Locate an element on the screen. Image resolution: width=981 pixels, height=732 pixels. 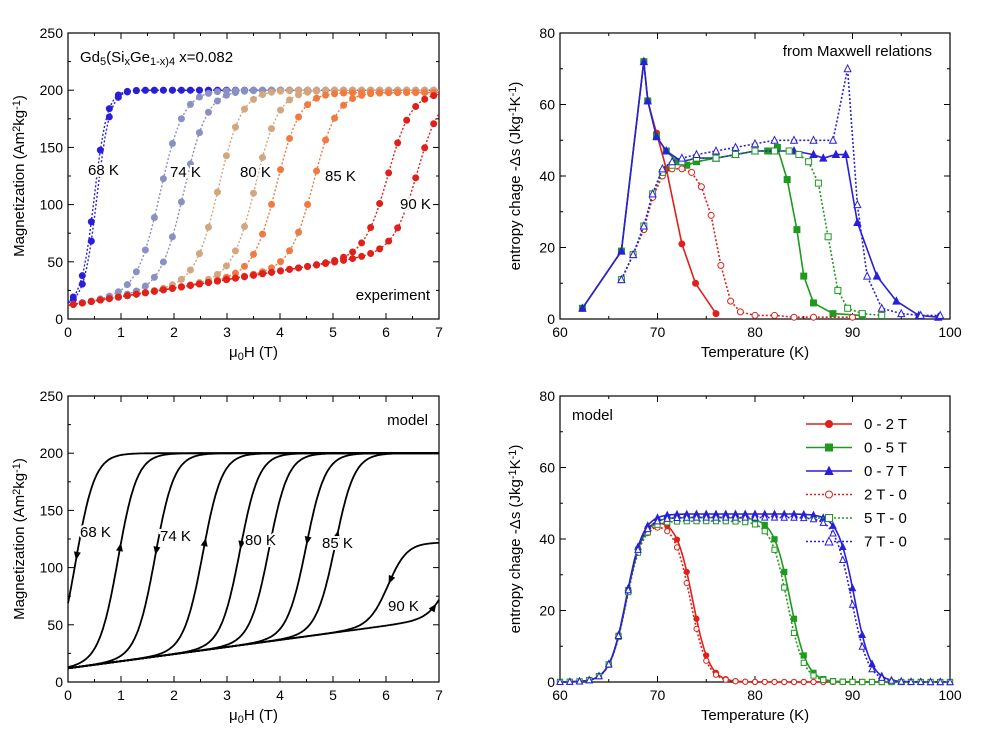
model-curve-down is located at coordinates (253, 561).